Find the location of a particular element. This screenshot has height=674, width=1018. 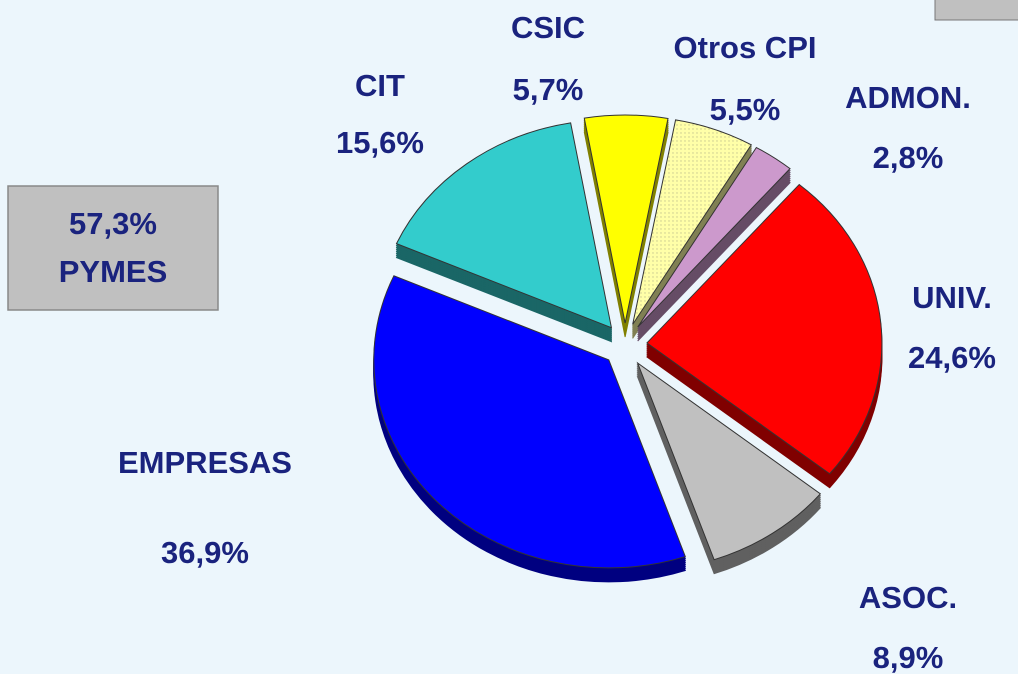

slice-label: EMPRESAS is located at coordinates (205, 462).